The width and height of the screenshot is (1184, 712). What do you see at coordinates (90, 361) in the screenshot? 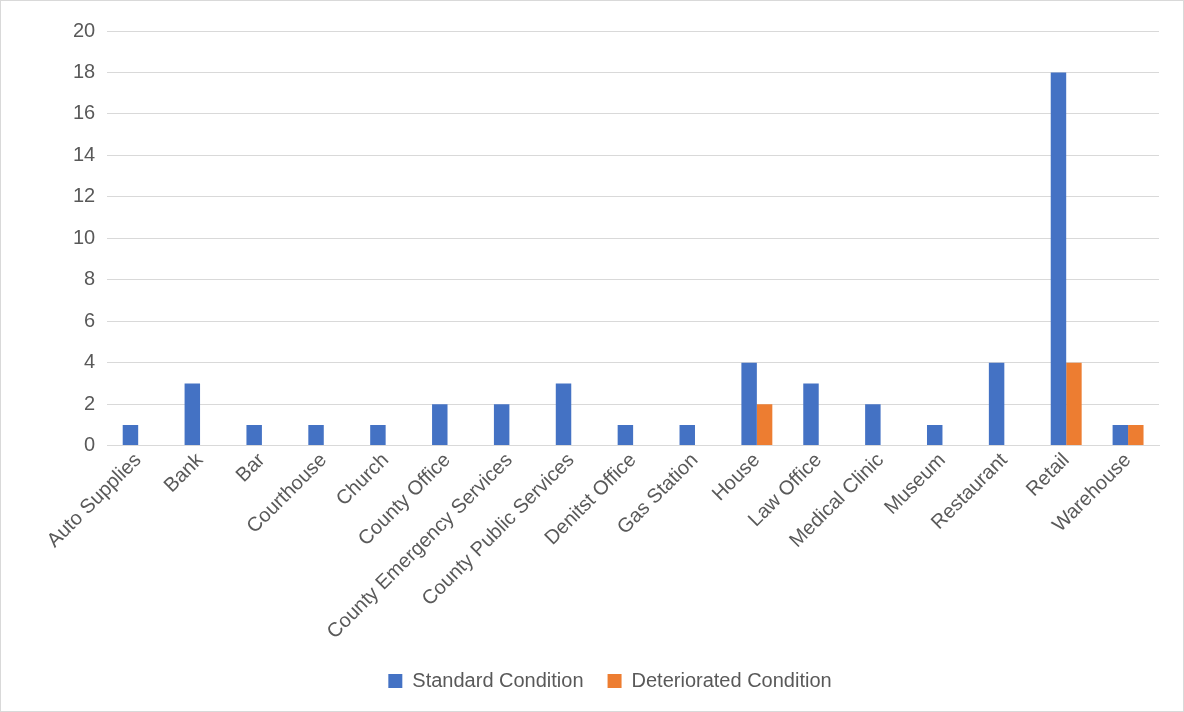
I see `y-tick-label: 4` at bounding box center [90, 361].